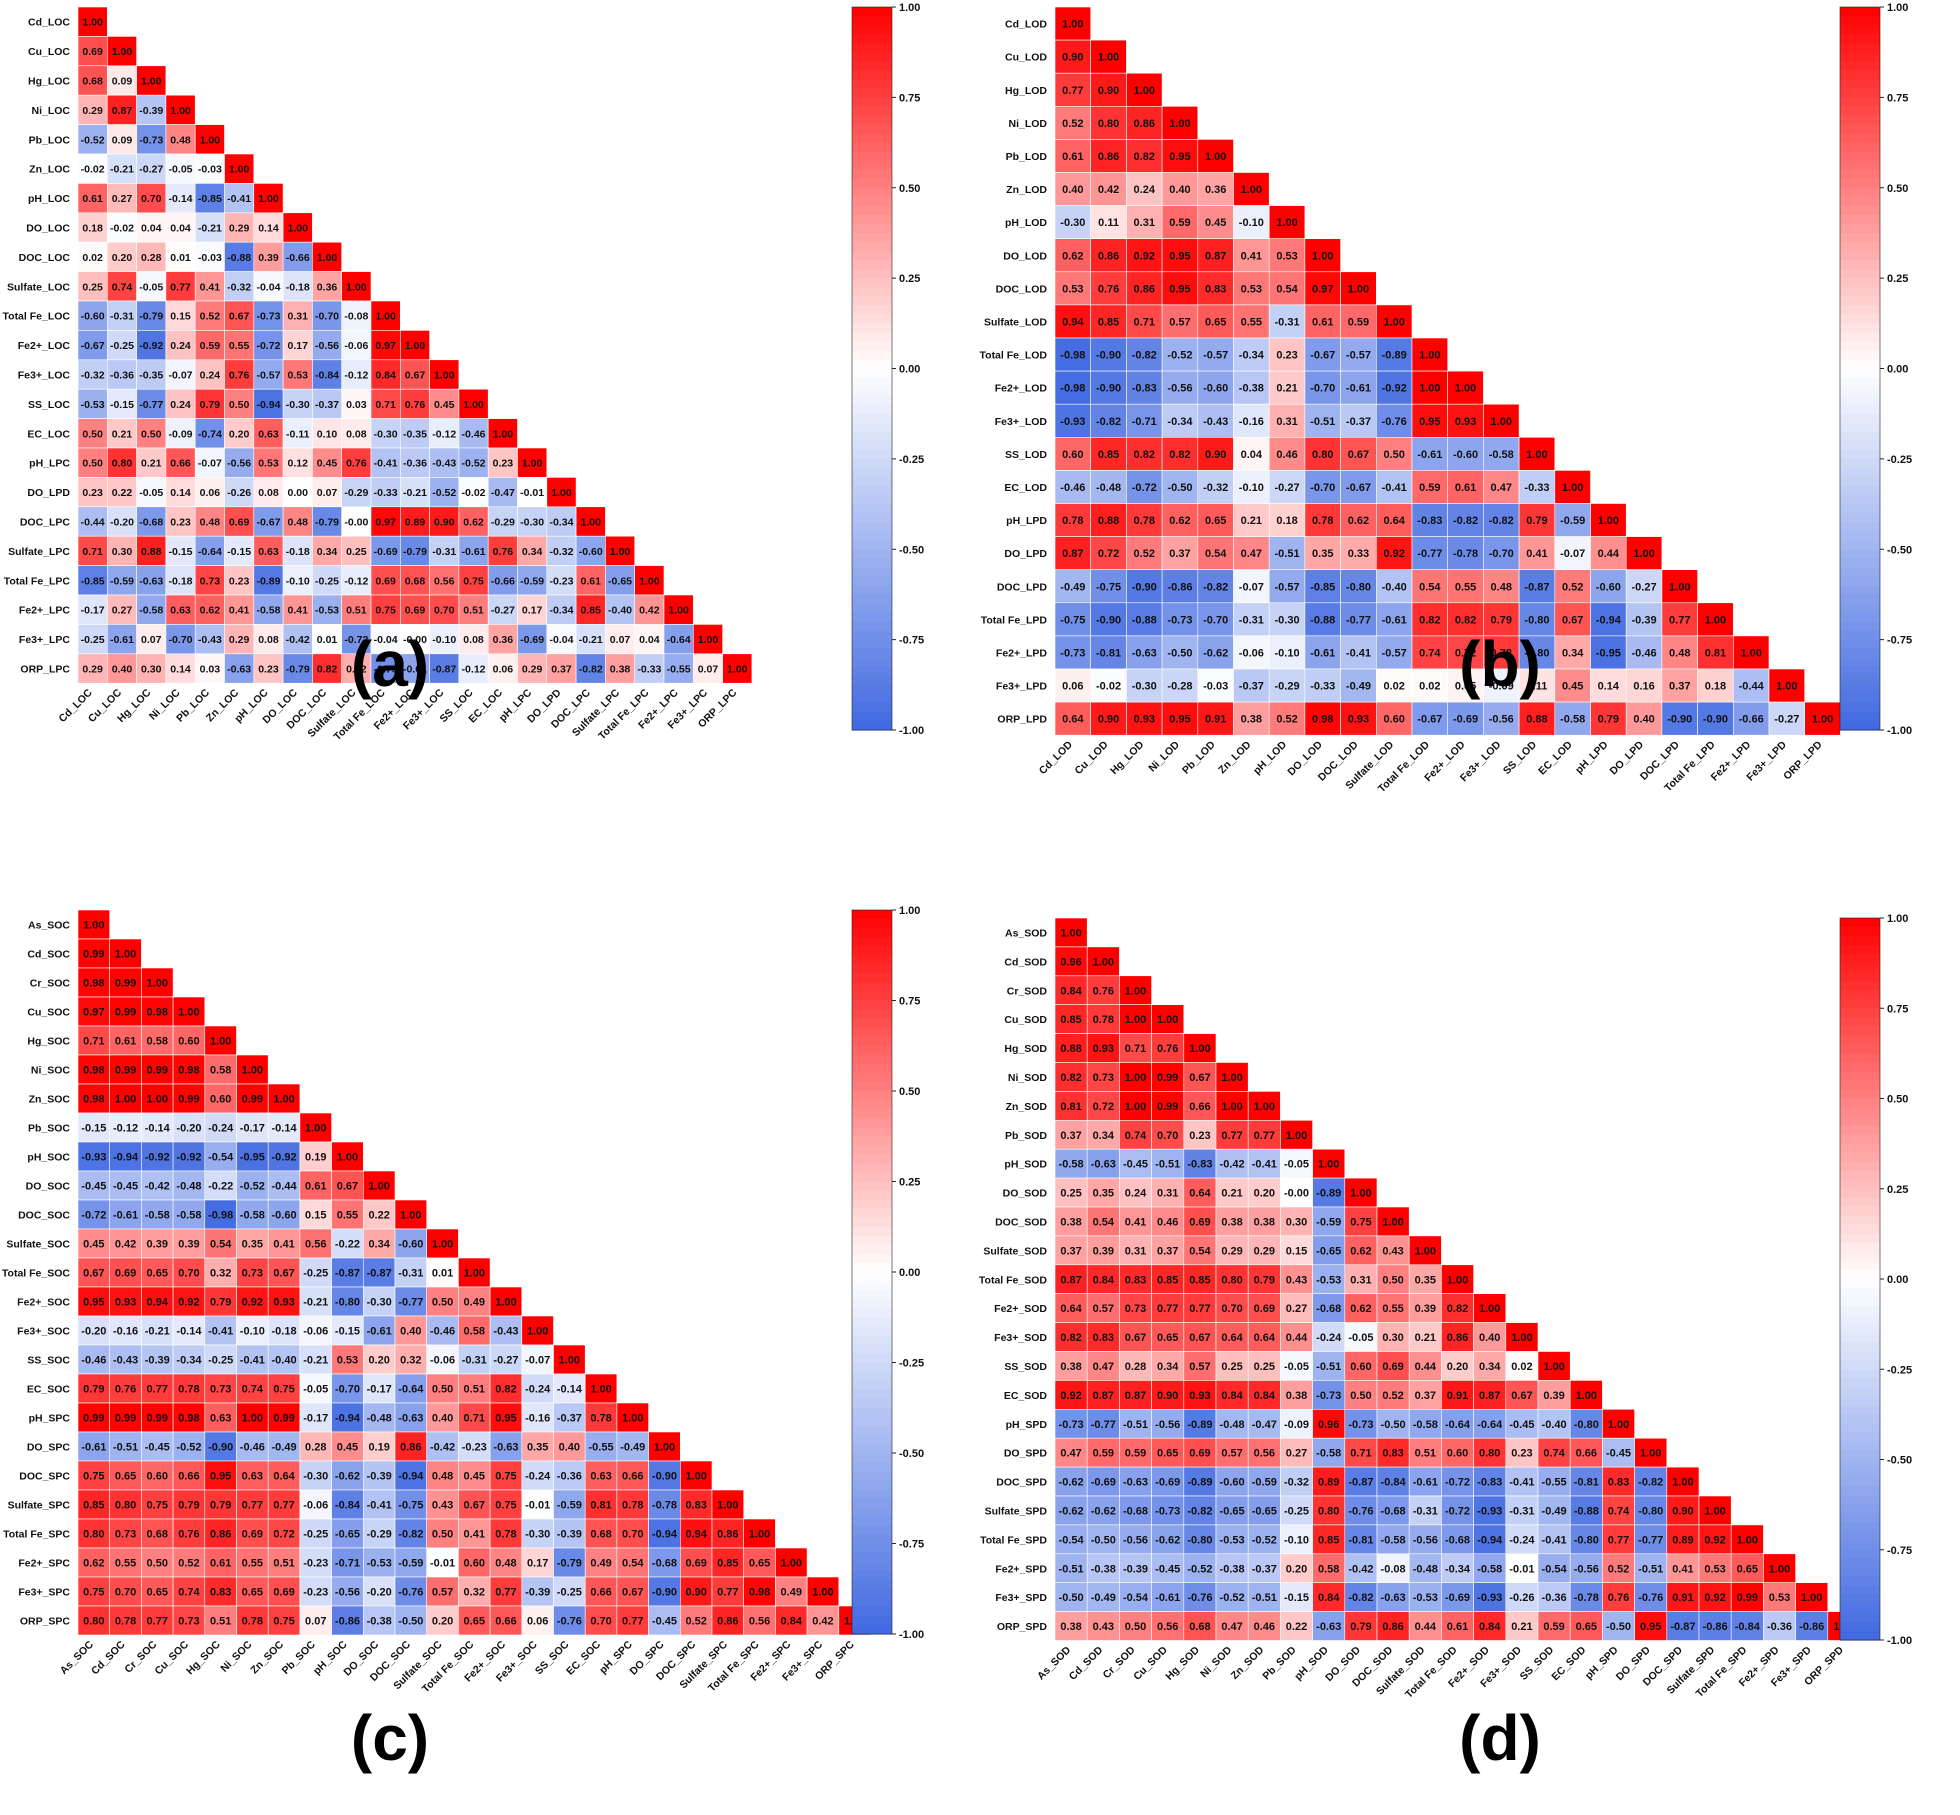 The image size is (1960, 1815). I want to click on y-tick-label: Sulfate_LOC, so click(38, 287).